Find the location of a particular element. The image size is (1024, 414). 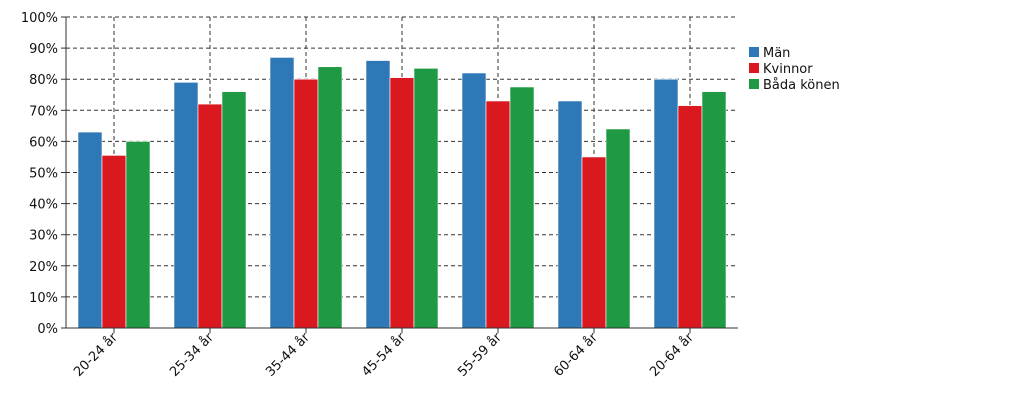

y-tick-label: 30% is located at coordinates (43, 236).